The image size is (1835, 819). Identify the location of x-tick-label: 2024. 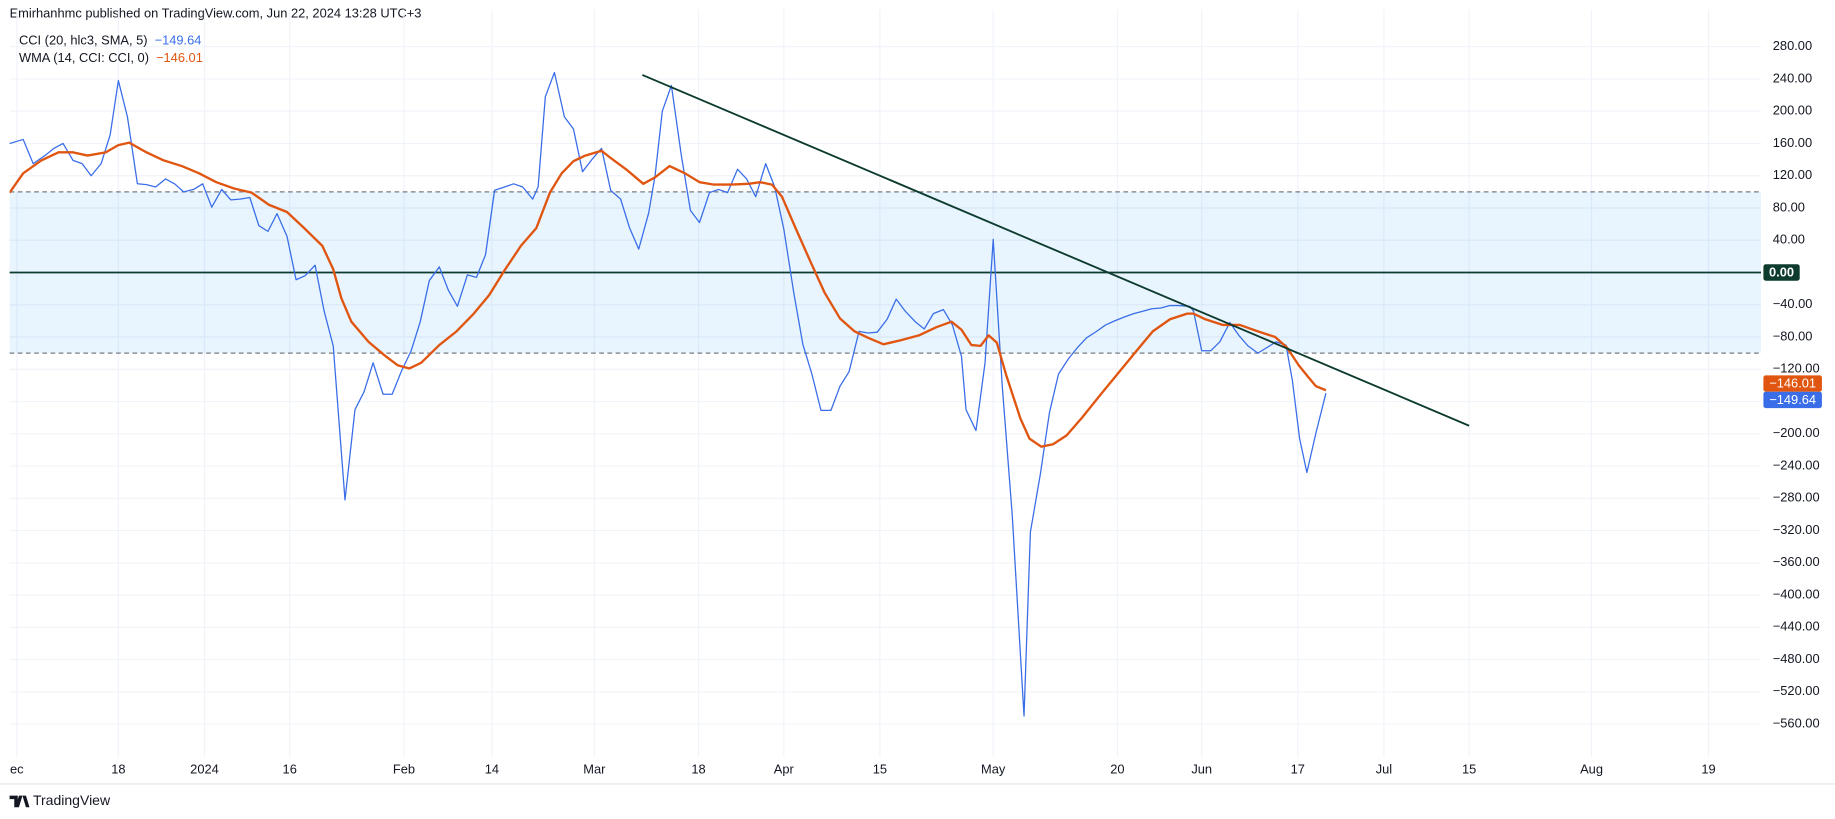
(204, 768).